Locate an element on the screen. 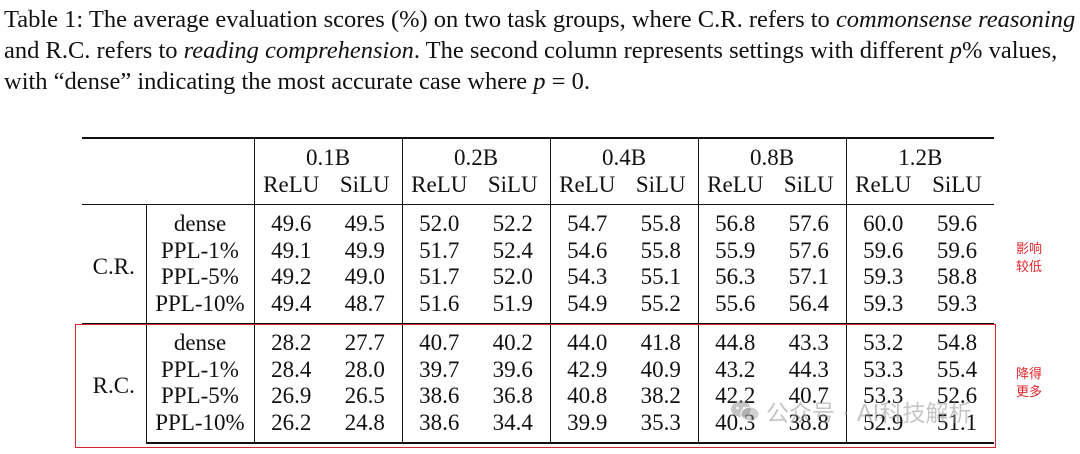  score-cell: 49.1 is located at coordinates (290, 250).